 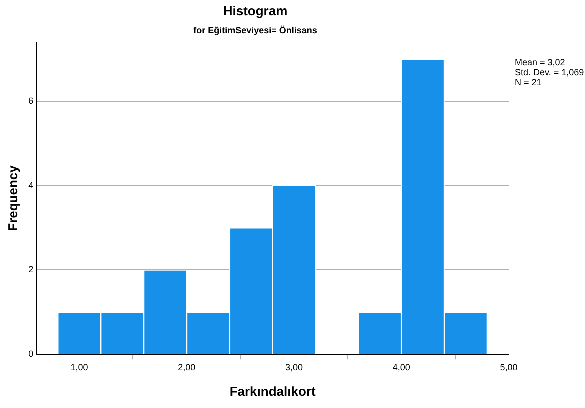 I want to click on chart-title: Histogram, so click(x=255, y=10).